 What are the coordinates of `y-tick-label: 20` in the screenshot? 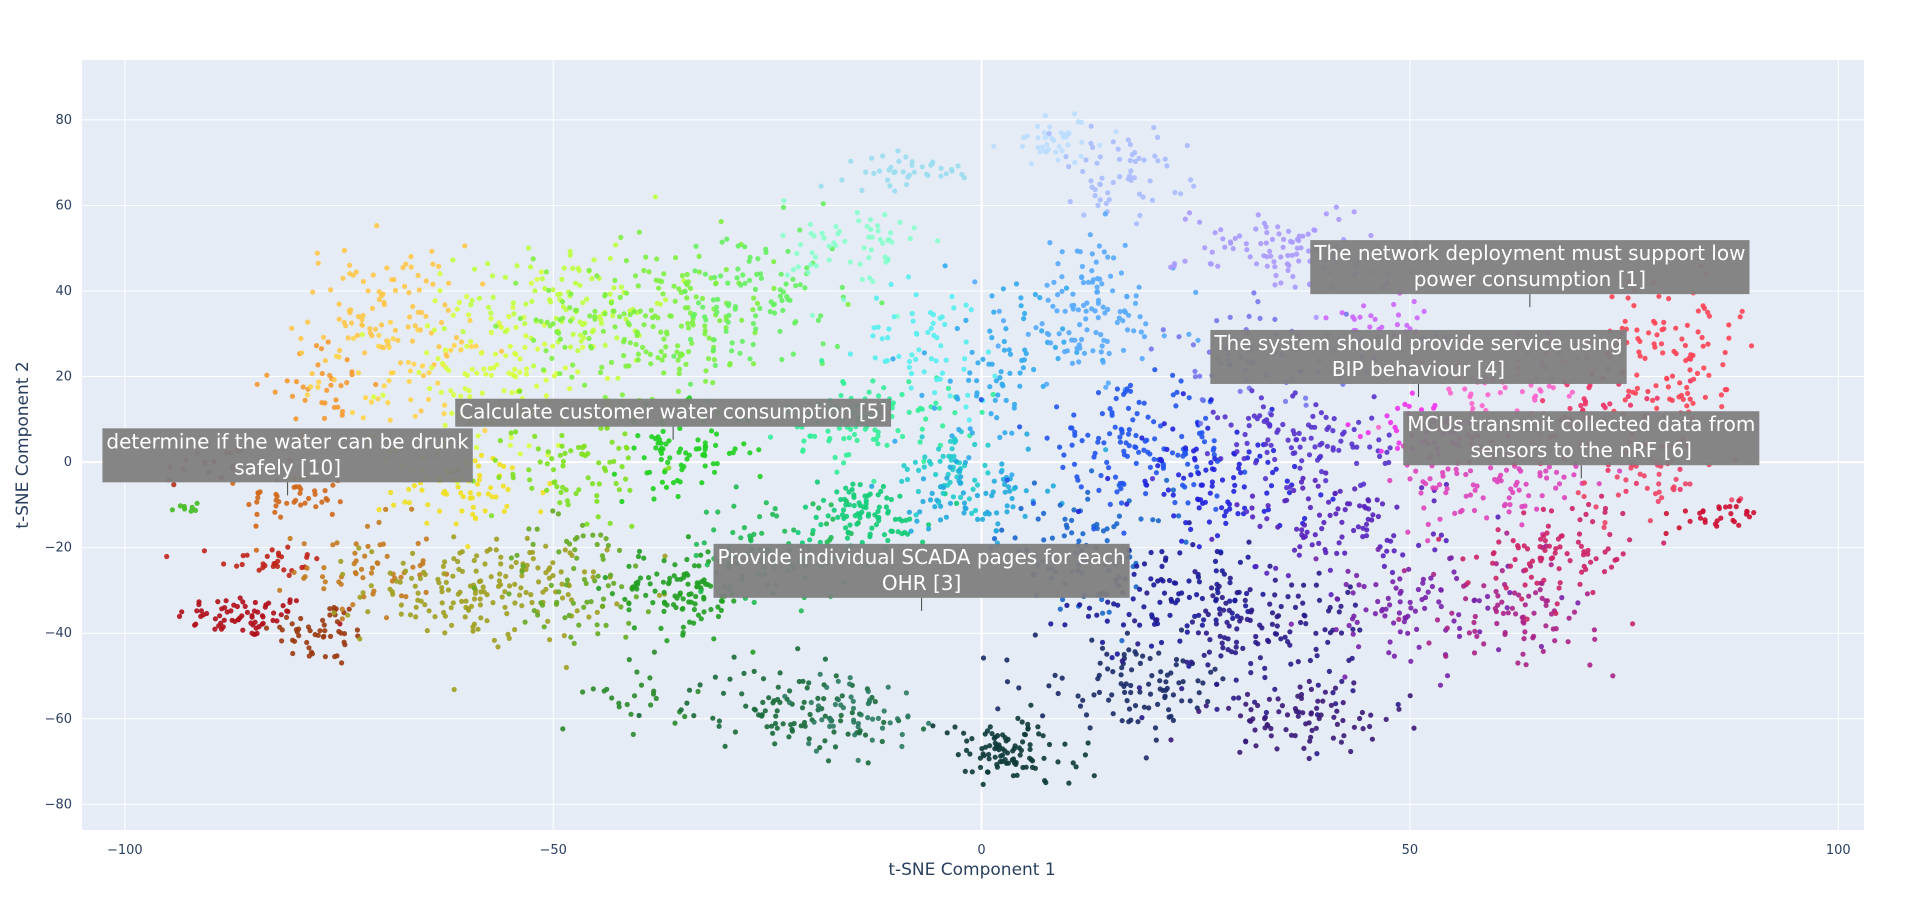 It's located at (63, 377).